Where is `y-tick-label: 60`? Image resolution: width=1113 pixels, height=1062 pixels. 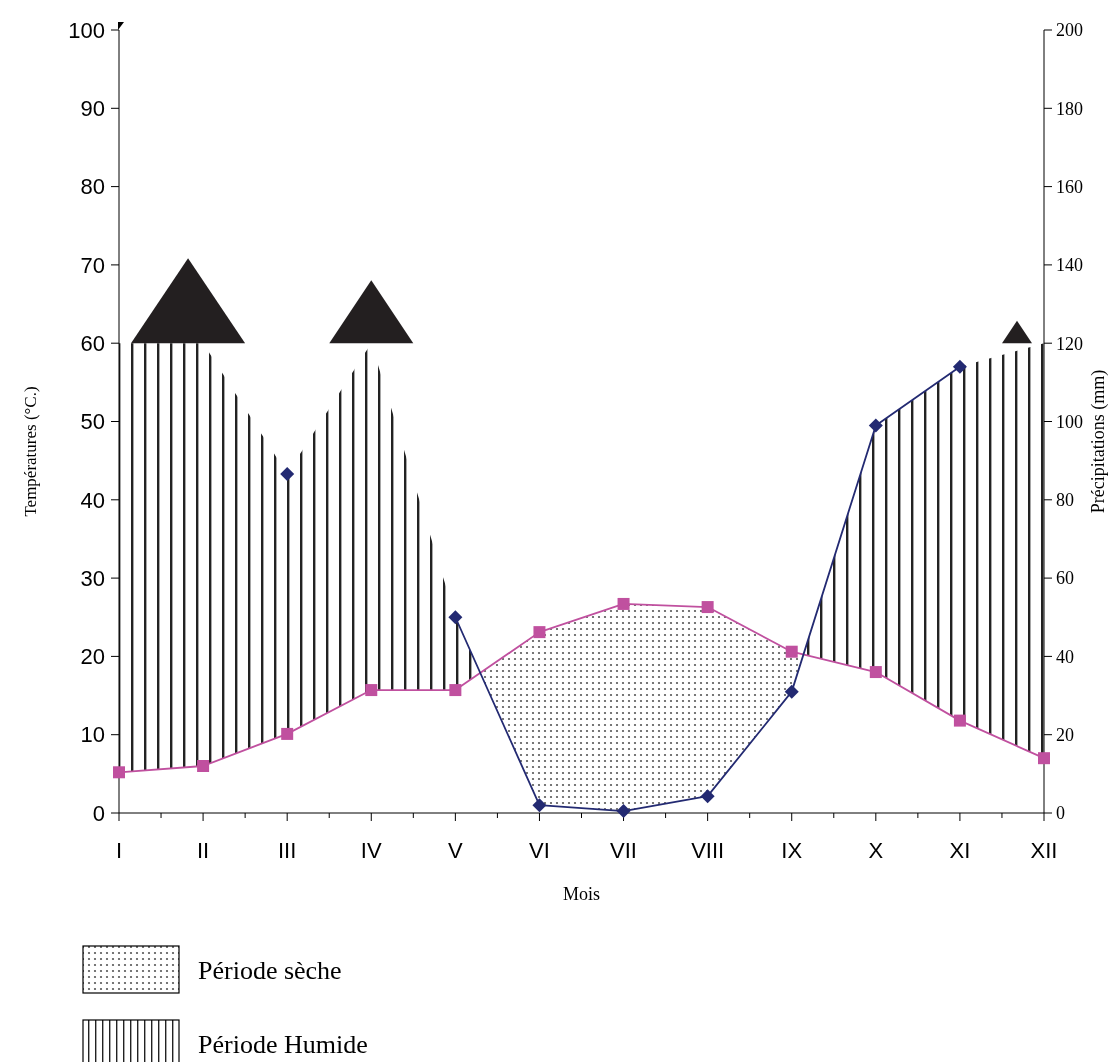 y-tick-label: 60 is located at coordinates (92, 343).